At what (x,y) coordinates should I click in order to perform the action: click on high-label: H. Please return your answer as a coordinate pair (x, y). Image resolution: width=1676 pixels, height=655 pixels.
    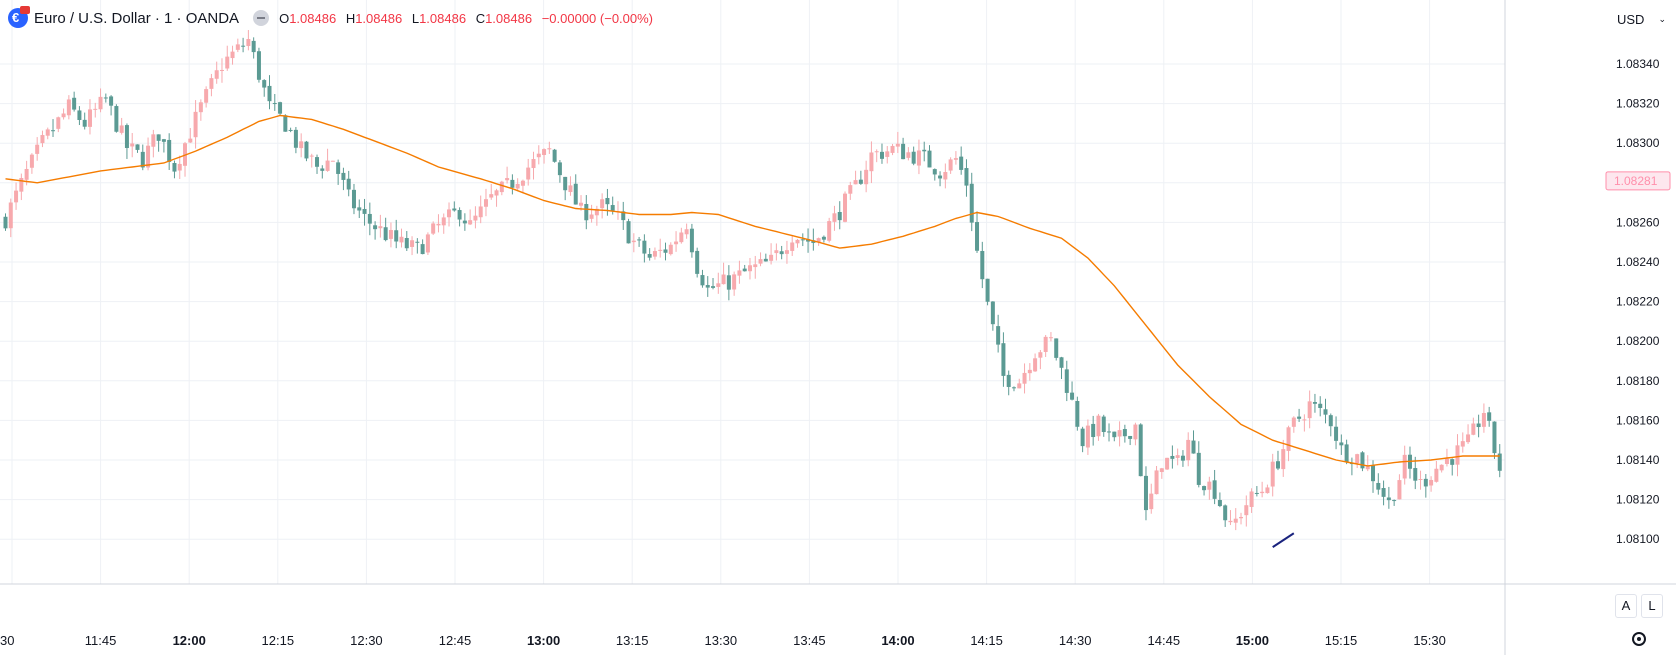
    Looking at the image, I should click on (350, 18).